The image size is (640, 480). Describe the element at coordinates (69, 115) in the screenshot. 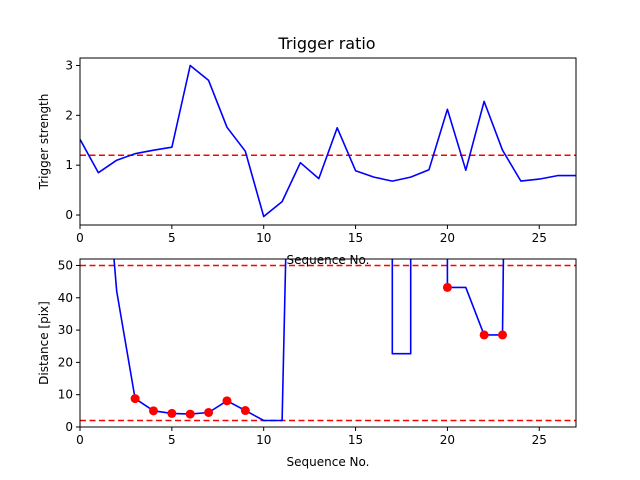

I see `y-tick-label: 2` at that location.